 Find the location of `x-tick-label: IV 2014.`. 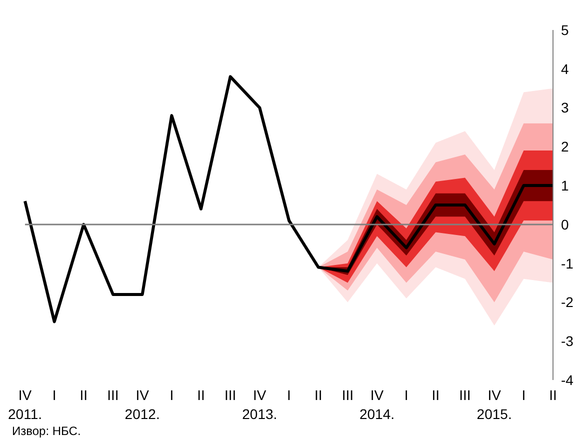

x-tick-label: IV 2014. is located at coordinates (377, 404).